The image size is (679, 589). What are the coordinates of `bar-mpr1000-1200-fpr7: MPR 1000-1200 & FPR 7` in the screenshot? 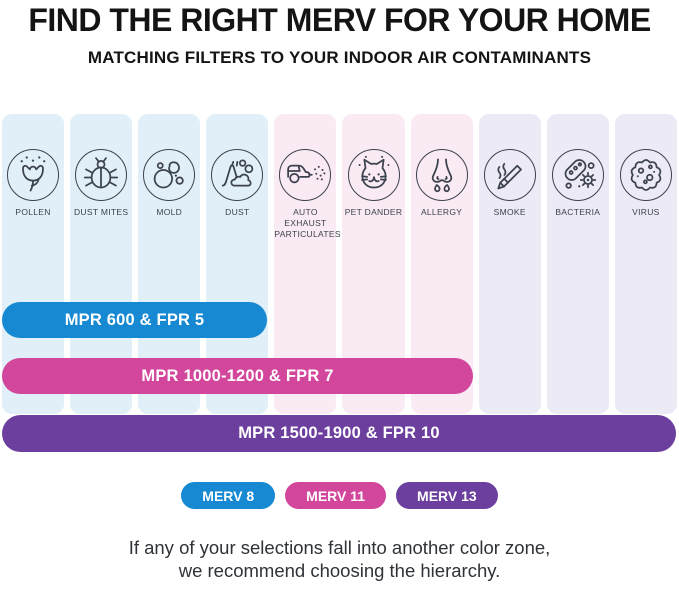 It's located at (237, 376).